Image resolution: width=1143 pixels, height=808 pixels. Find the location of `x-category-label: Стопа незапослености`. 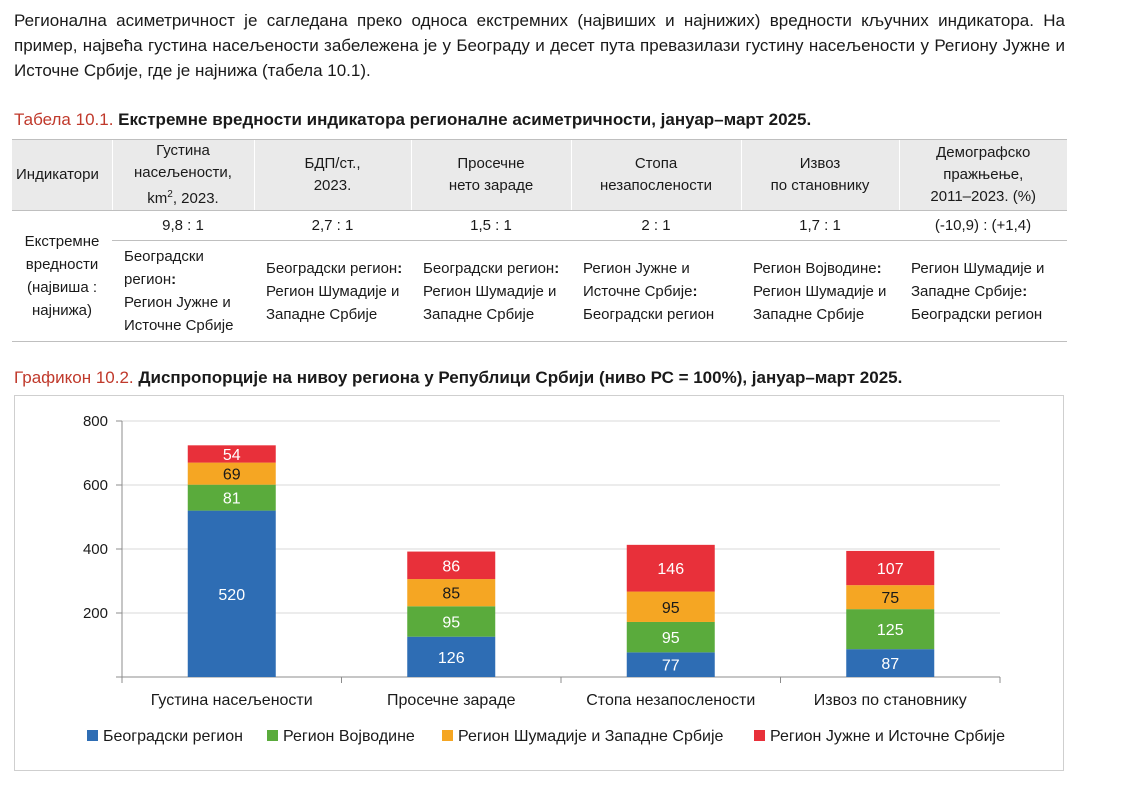

x-category-label: Стопа незапослености is located at coordinates (670, 700).